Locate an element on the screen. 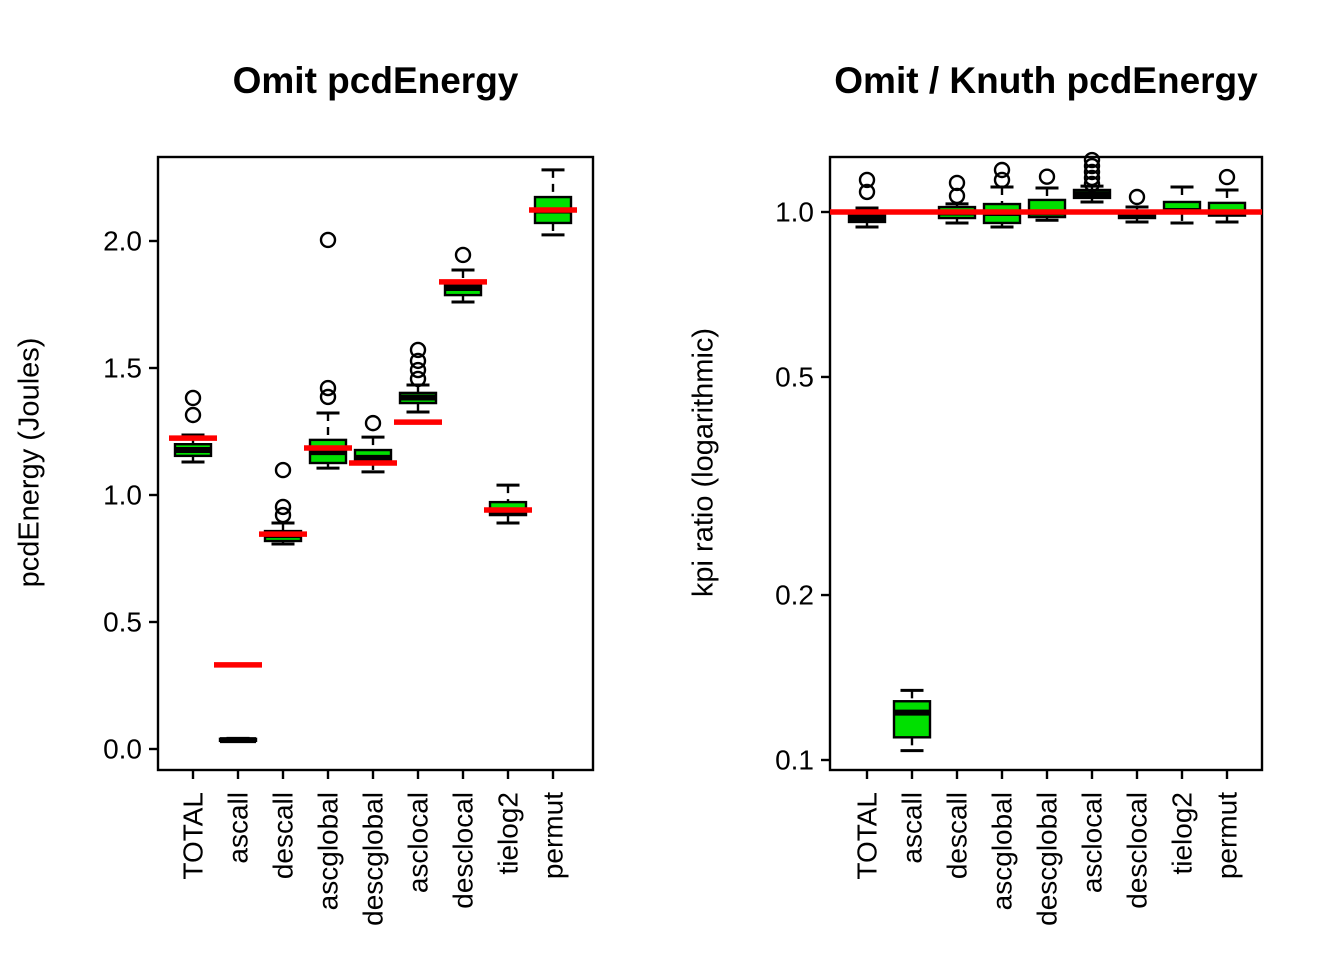 The width and height of the screenshot is (1344, 960). y-axis-tick-label: 2.0 is located at coordinates (122, 241).